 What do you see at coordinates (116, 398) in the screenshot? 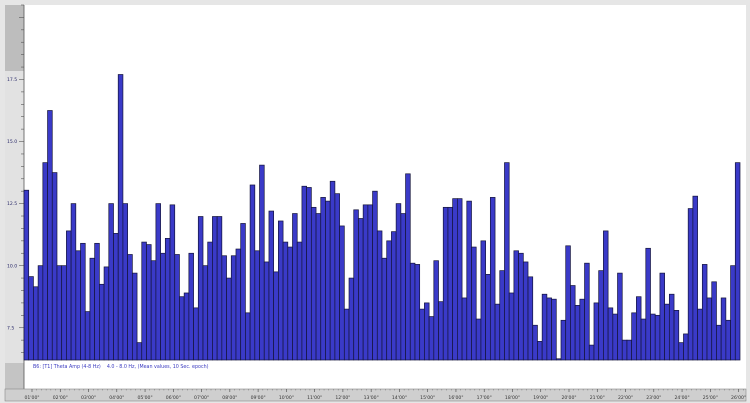
I see `x-tick-label: 04'00"` at bounding box center [116, 398].